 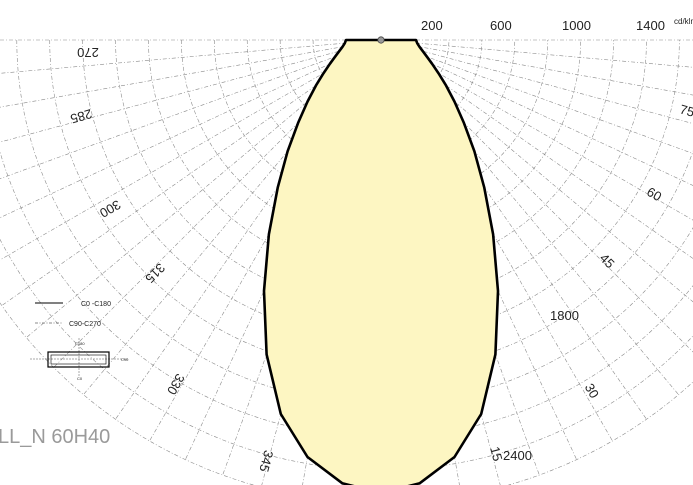 I want to click on angle-label: 60, so click(x=654, y=194).